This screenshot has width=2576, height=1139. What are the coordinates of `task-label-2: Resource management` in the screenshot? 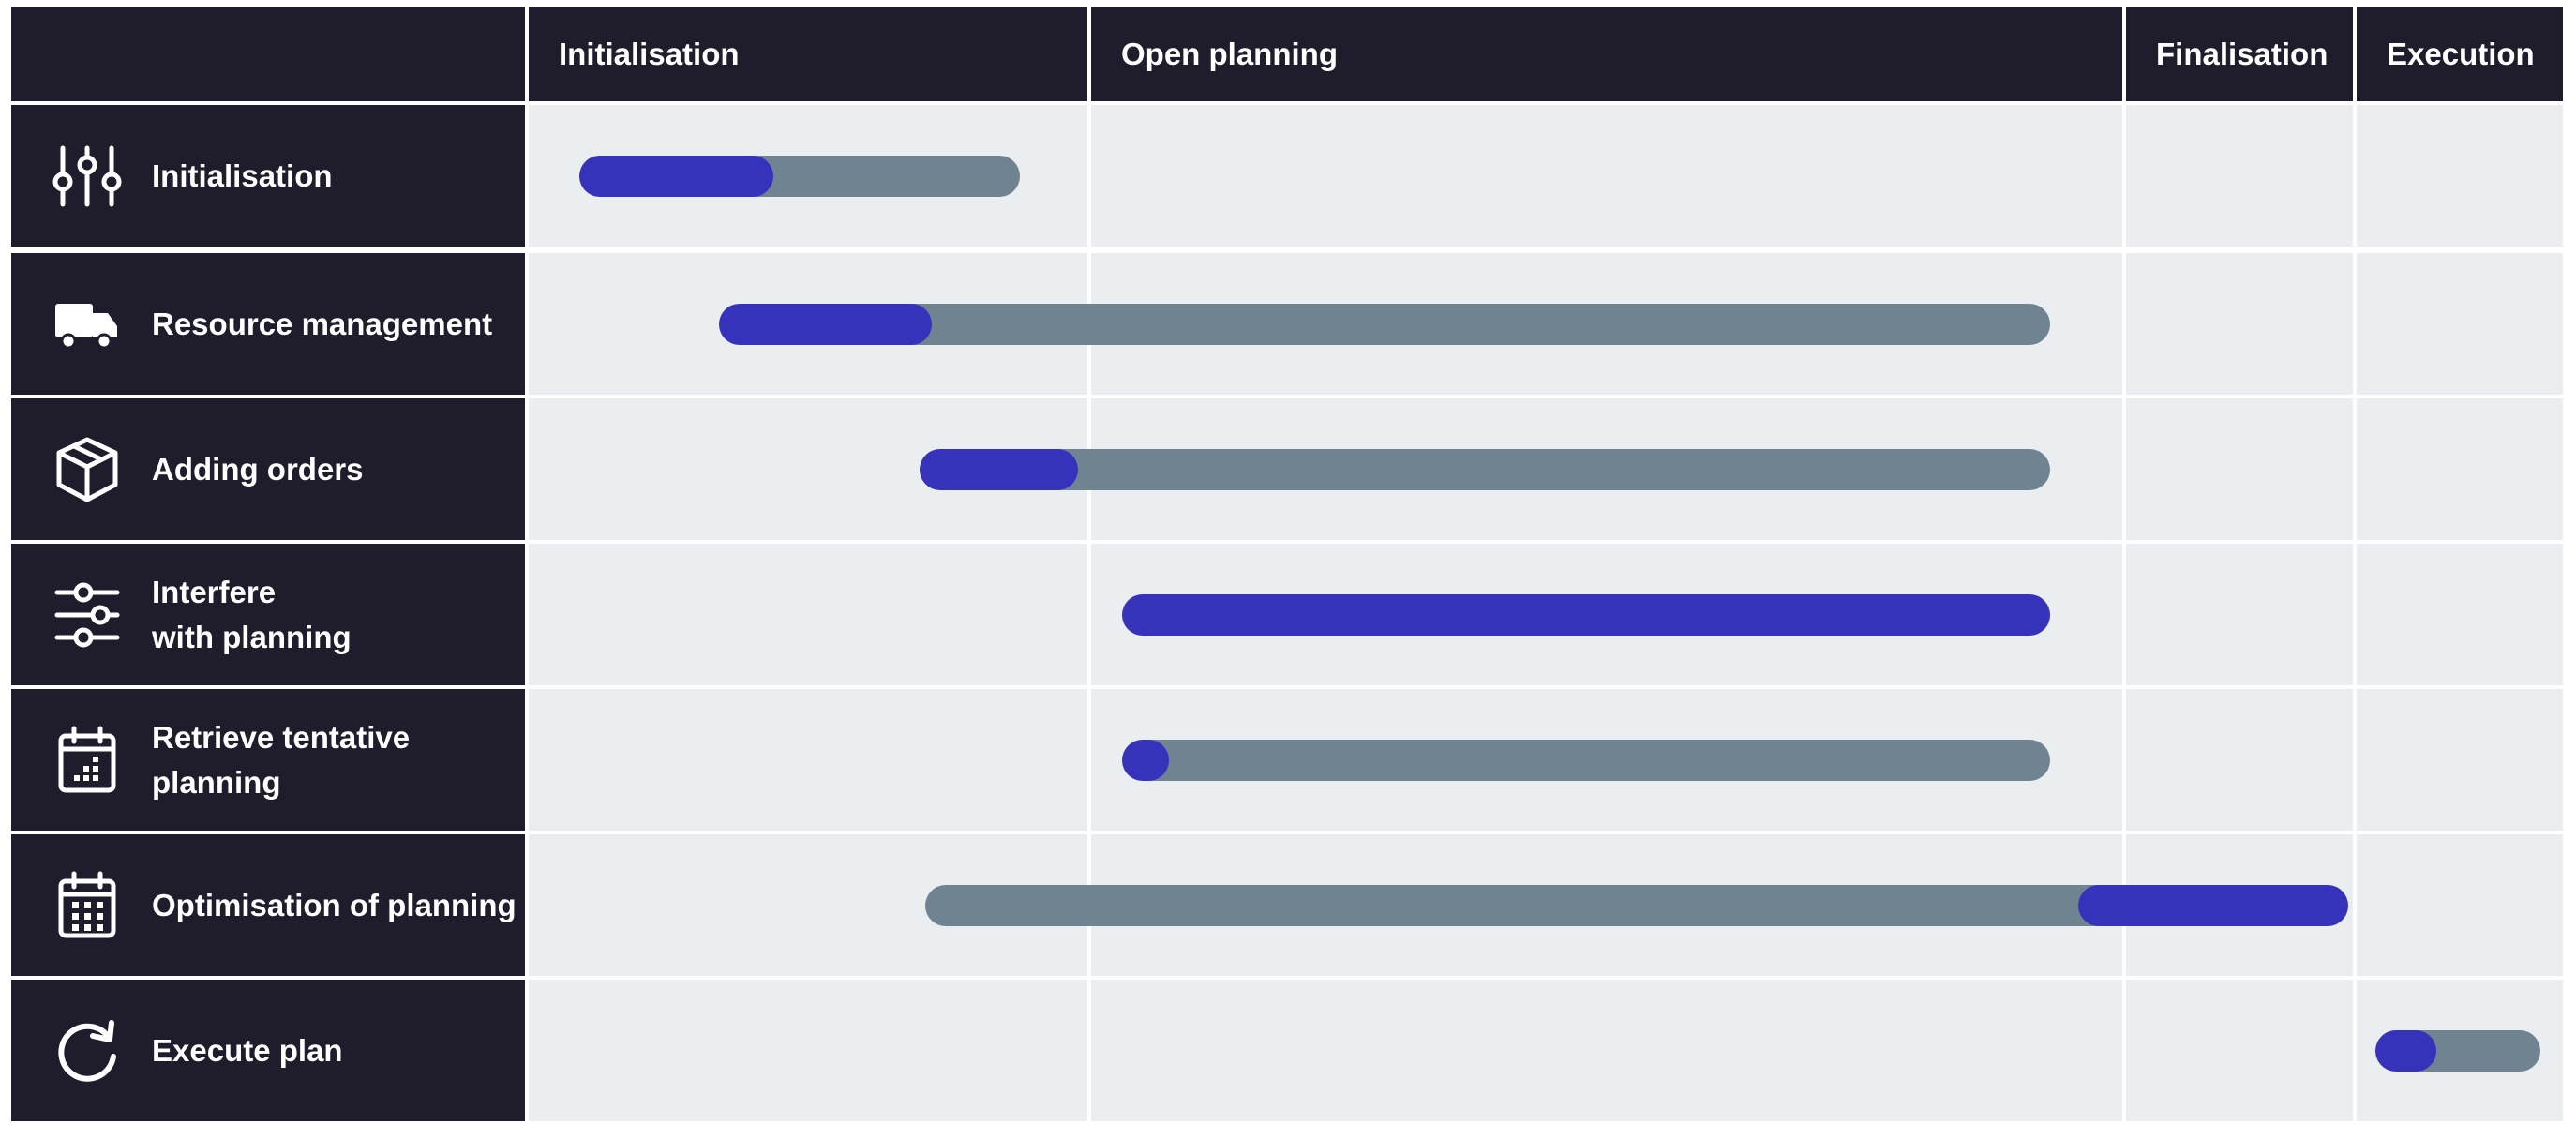 It's located at (268, 324).